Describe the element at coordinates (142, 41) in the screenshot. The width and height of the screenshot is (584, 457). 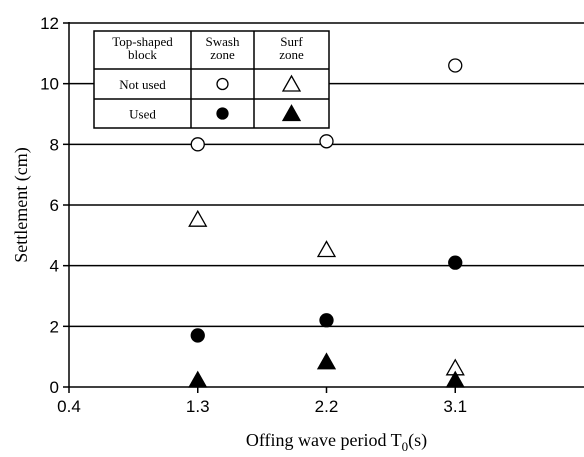
I see `legend-header-cell: Top-shaped` at that location.